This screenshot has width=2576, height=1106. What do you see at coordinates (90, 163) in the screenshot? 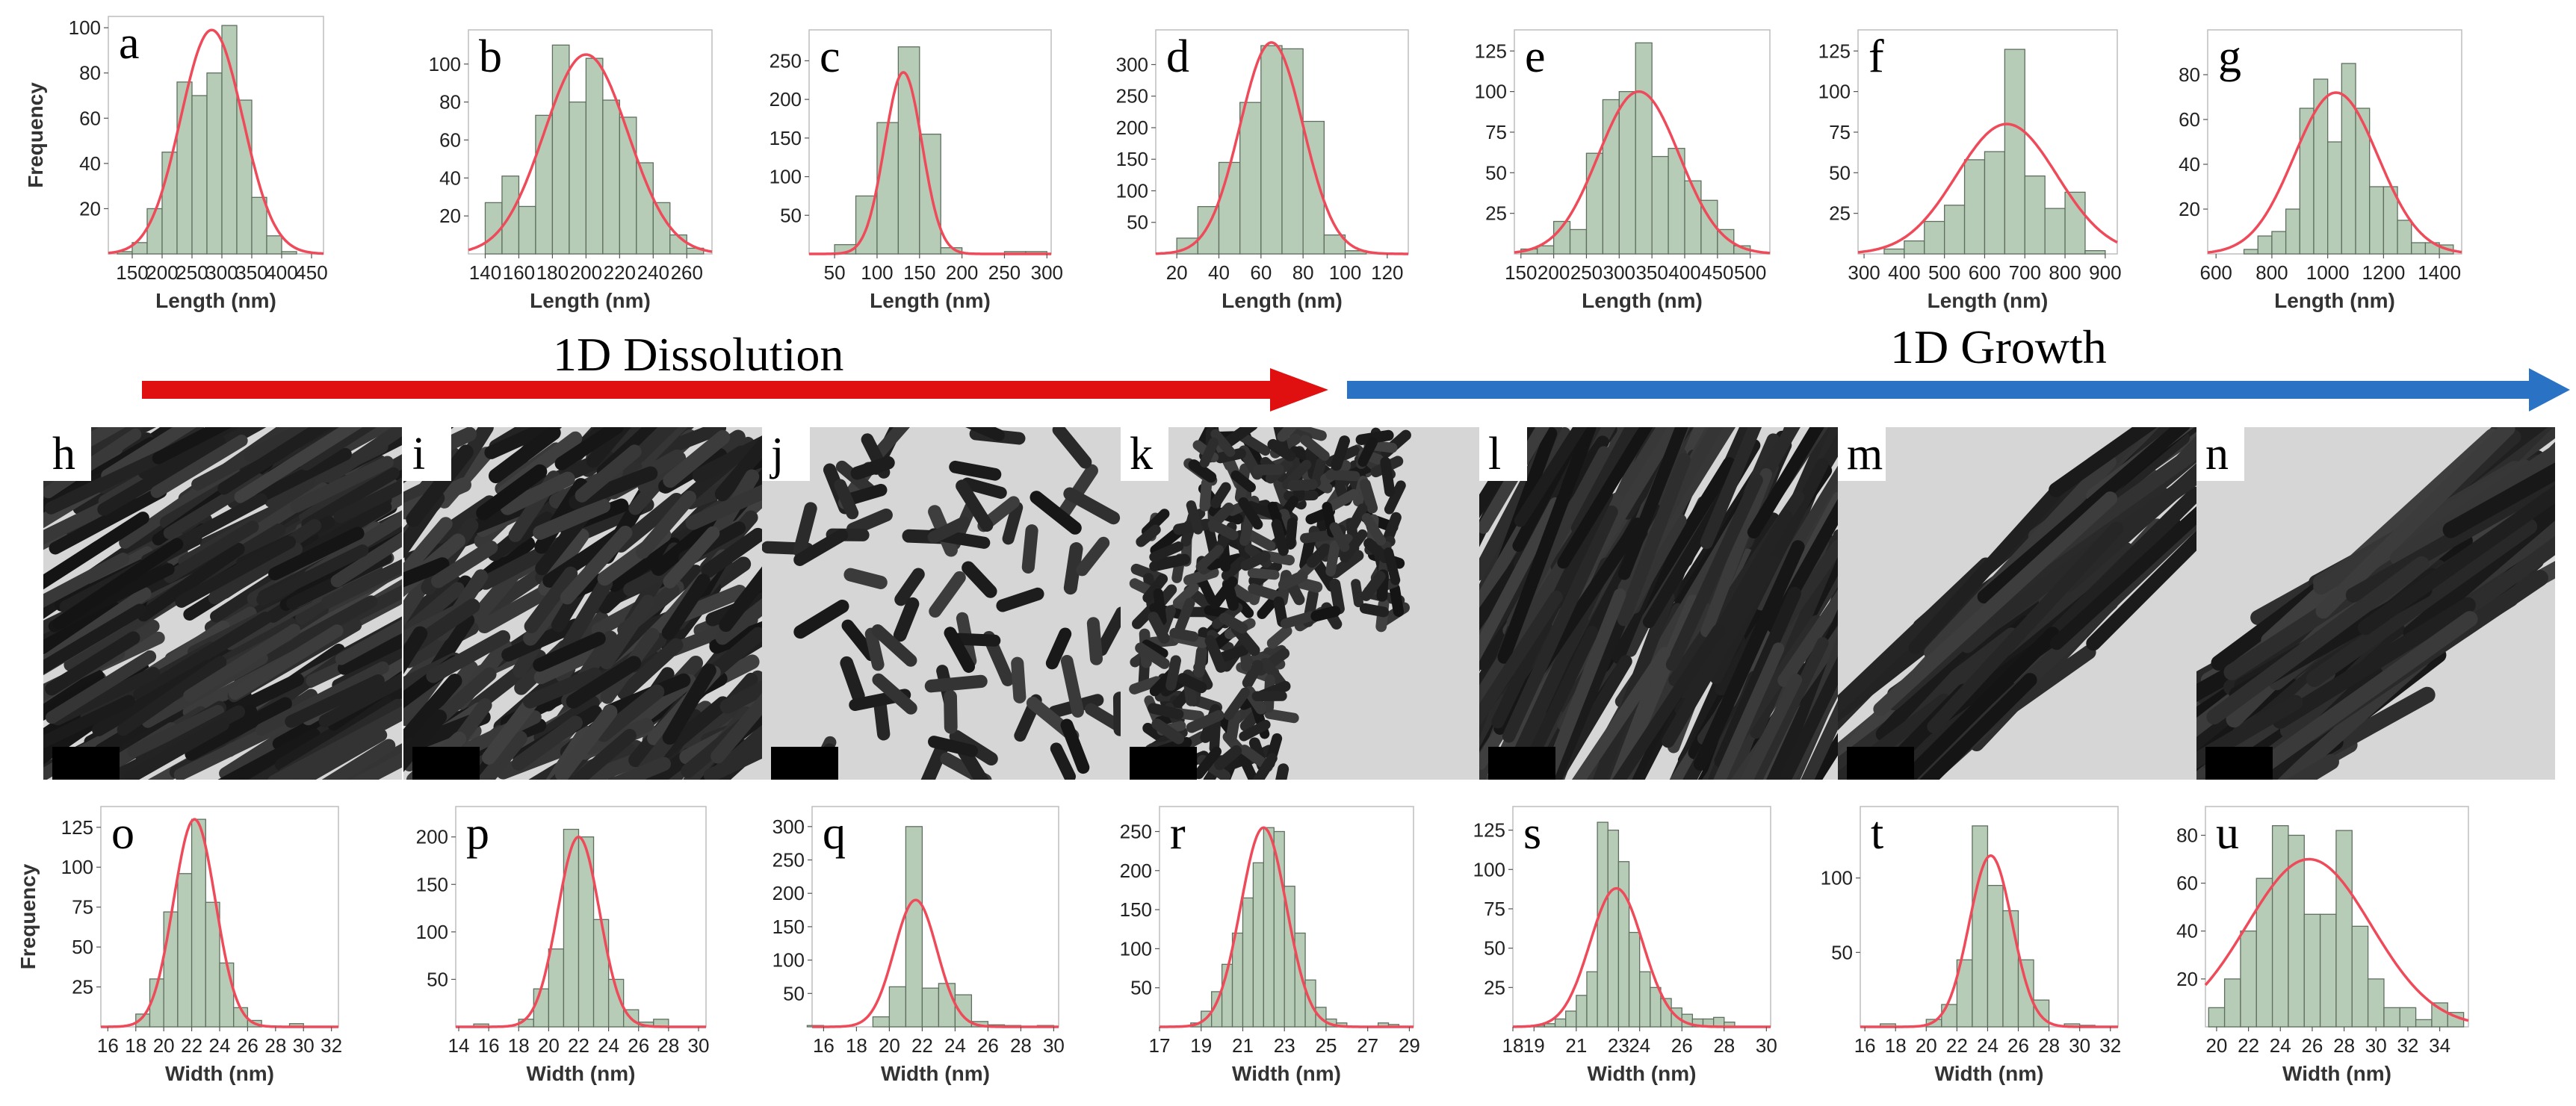
I see `y-tick-label: 40` at bounding box center [90, 163].